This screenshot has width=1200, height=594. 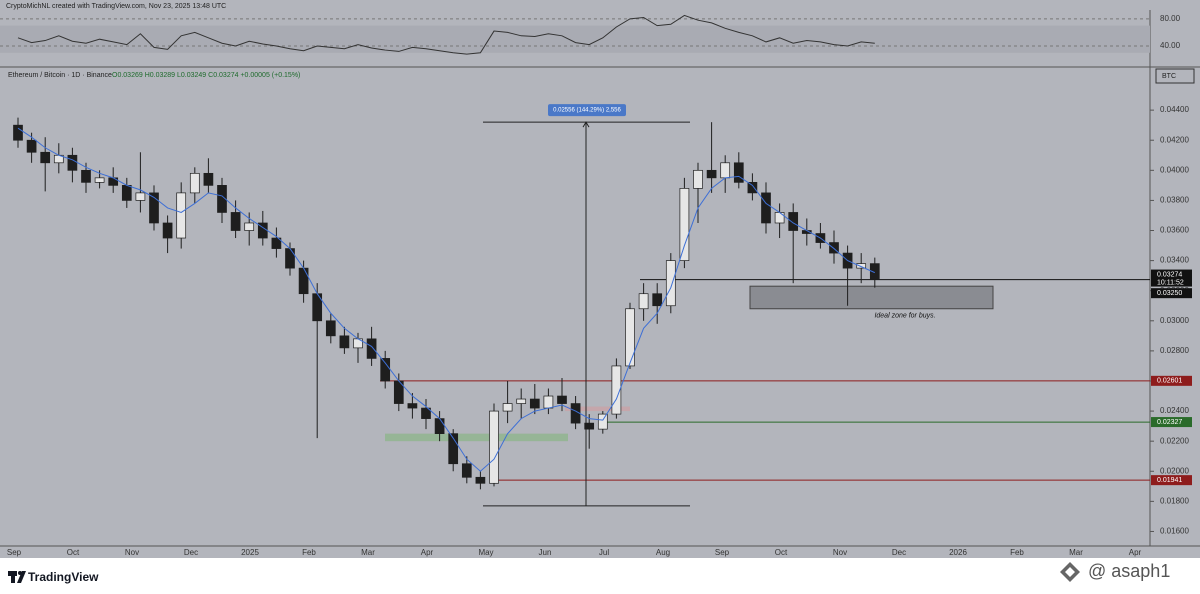 I want to click on currency-box, so click(x=1175, y=76).